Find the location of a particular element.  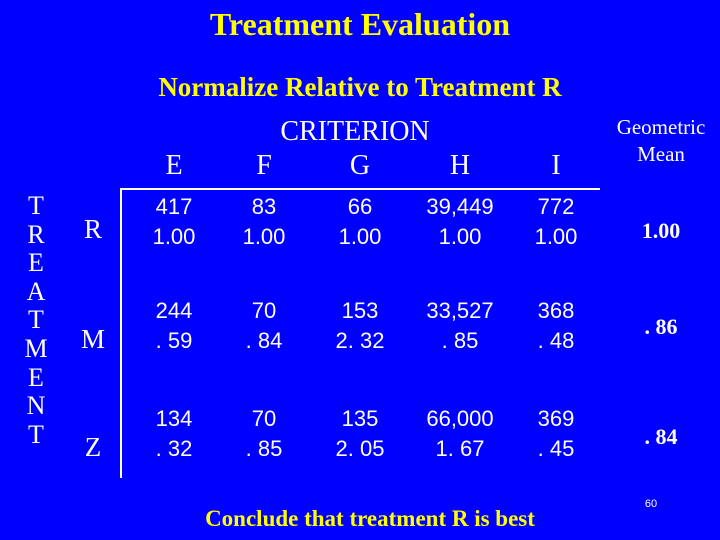

cell-normalized: 2. 05 is located at coordinates (360, 448).